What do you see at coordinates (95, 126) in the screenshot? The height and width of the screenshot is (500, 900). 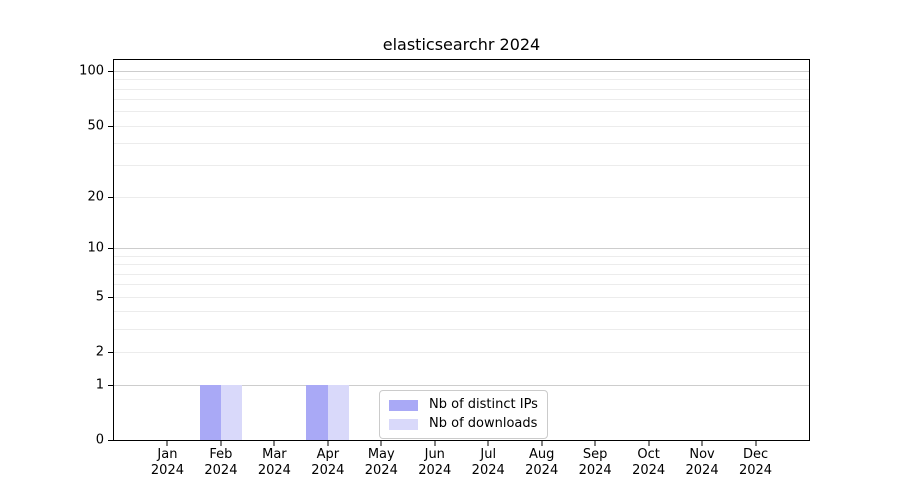 I see `y-tick-label: 50` at bounding box center [95, 126].